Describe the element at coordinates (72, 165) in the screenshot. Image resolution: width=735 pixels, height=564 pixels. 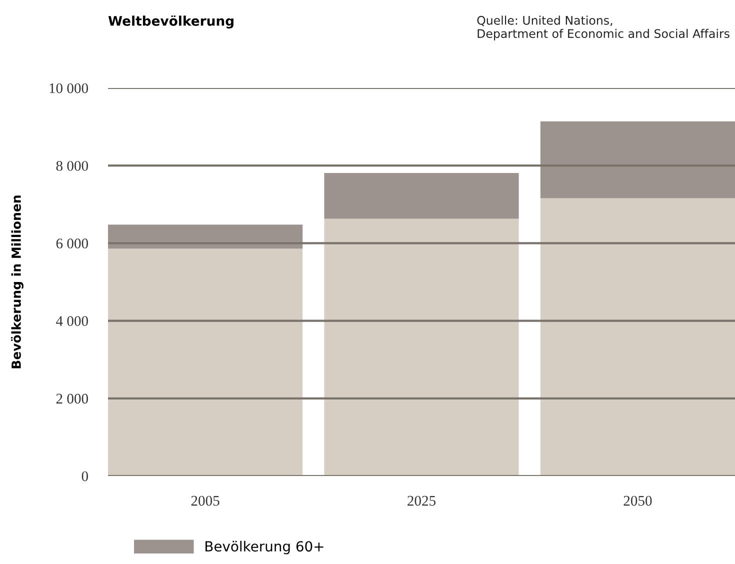
I see `y-tick-label: 8 000` at that location.